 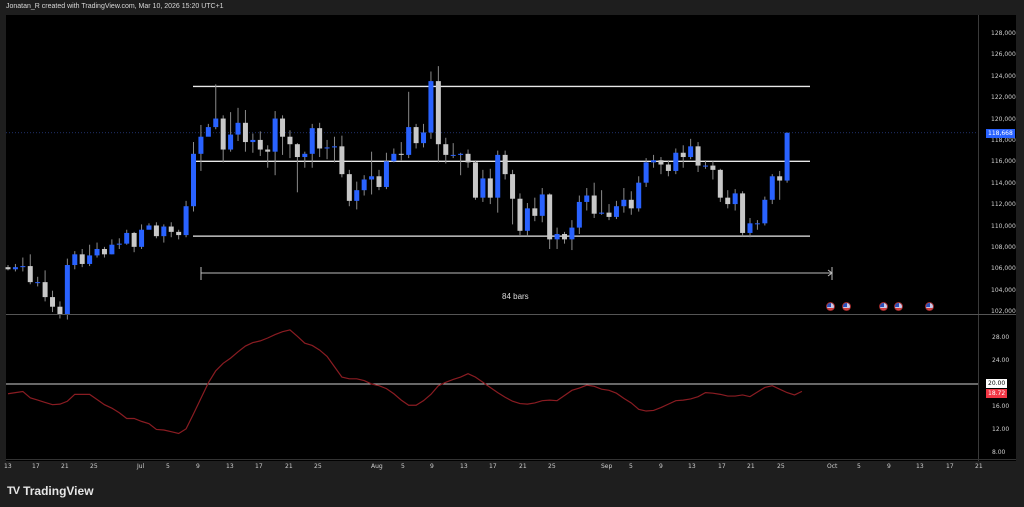 I want to click on tradingview-logo: TV TradingView, so click(x=50, y=491).